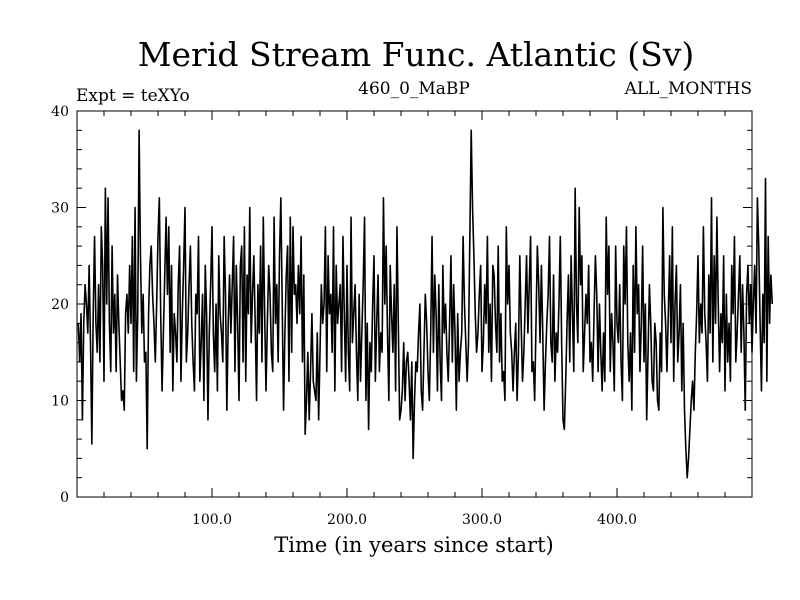 This screenshot has width=800, height=600. What do you see at coordinates (347, 520) in the screenshot?
I see `x-tick-label: 200.0` at bounding box center [347, 520].